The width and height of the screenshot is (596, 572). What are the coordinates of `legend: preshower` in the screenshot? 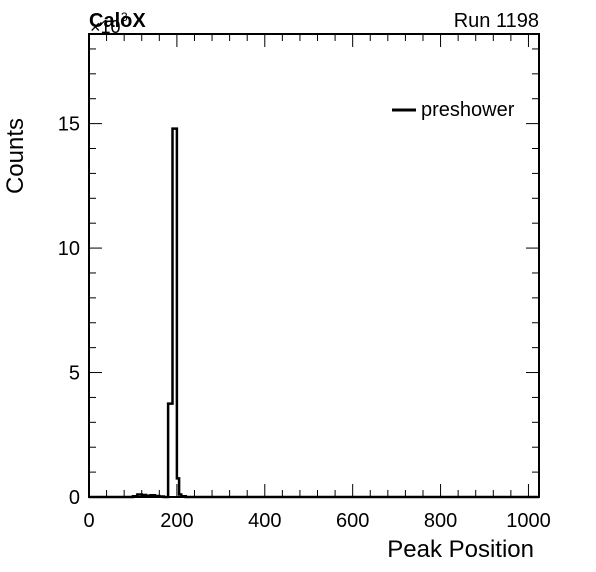 It's located at (453, 110).